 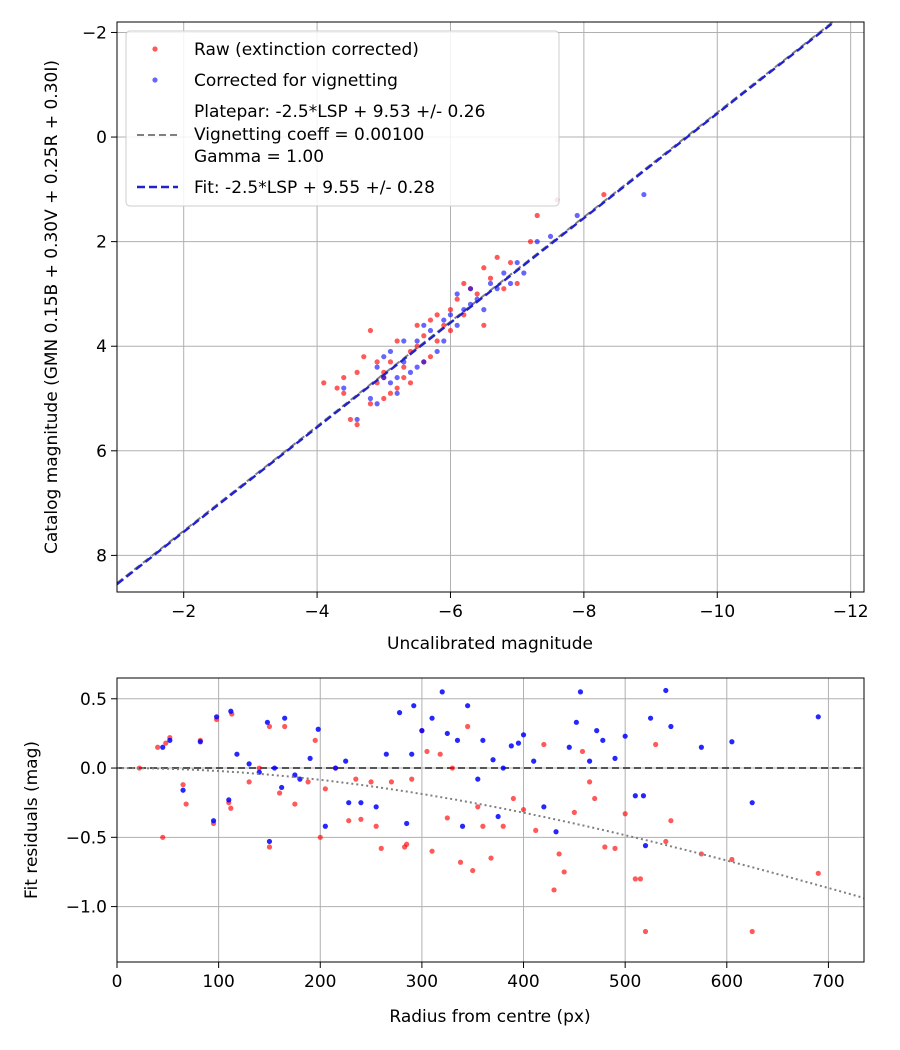 What do you see at coordinates (450, 612) in the screenshot?
I see `x-tick-label: −6` at bounding box center [450, 612].